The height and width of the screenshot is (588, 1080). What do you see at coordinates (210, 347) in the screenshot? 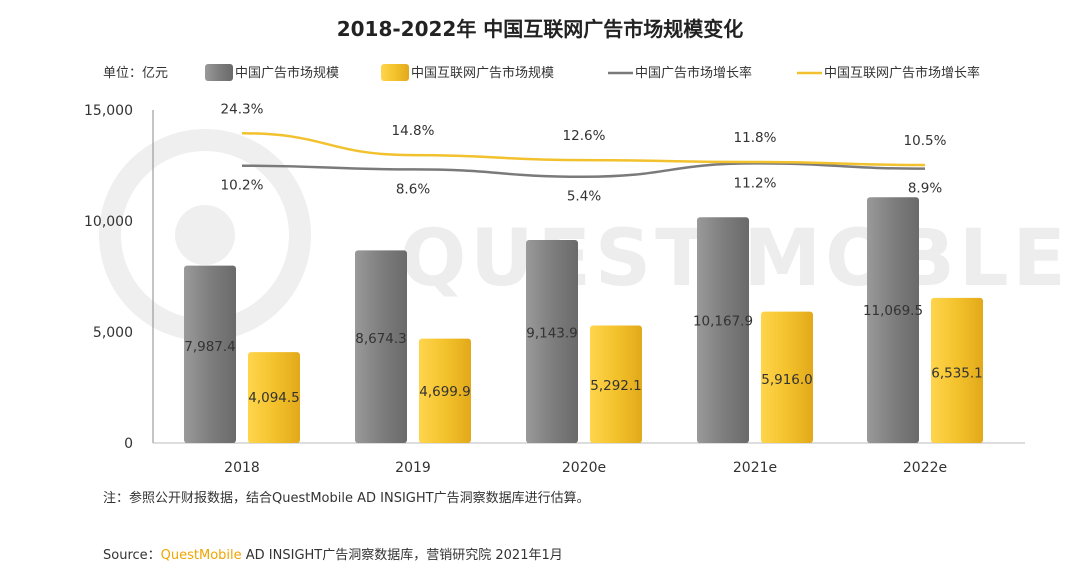
I see `ad-market-value-label: 7,987.4` at bounding box center [210, 347].